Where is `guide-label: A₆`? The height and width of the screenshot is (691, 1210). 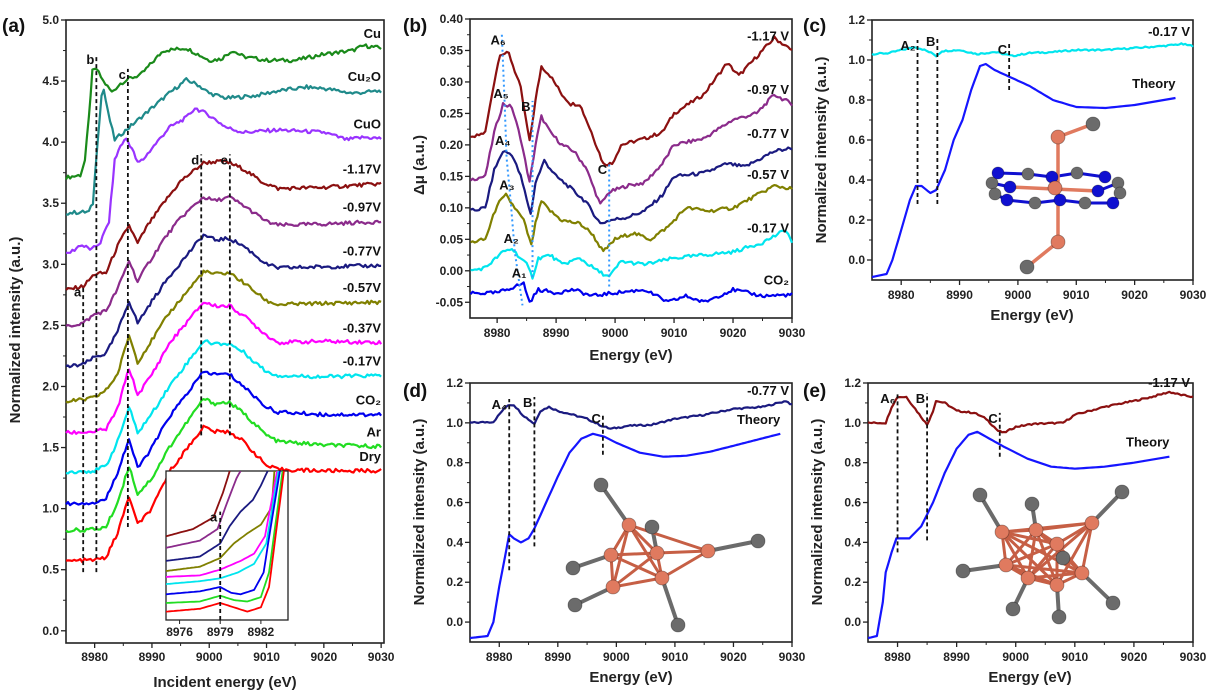 guide-label: A₆ is located at coordinates (887, 398).